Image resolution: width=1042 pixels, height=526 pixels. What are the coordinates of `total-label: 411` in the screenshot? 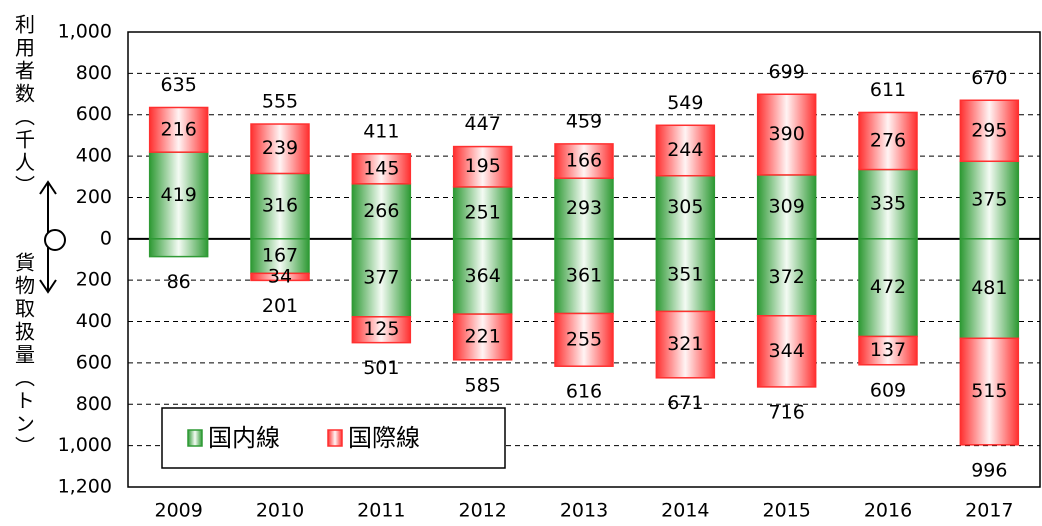 It's located at (381, 131).